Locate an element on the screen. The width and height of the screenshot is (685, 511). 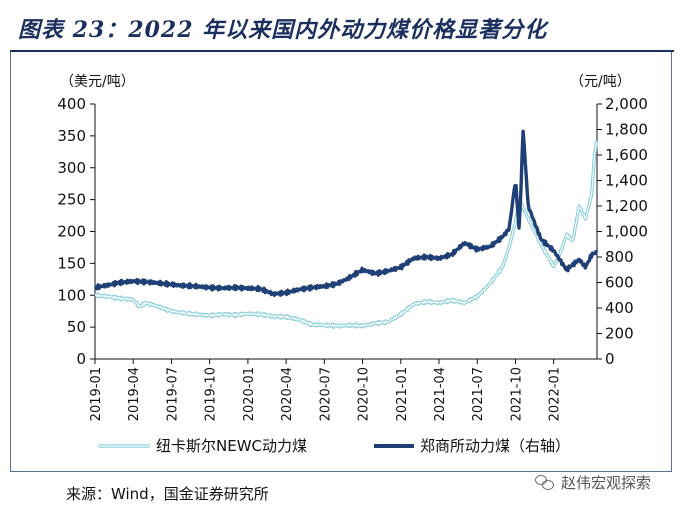
left-tick-label: 150 is located at coordinates (71, 263).